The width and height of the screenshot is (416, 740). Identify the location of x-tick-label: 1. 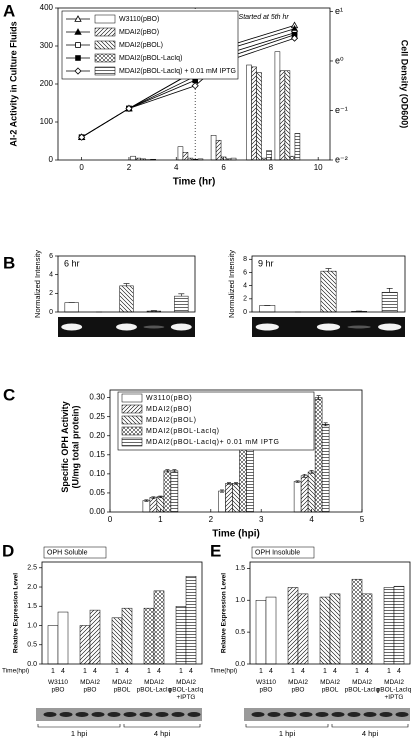
(160, 519).